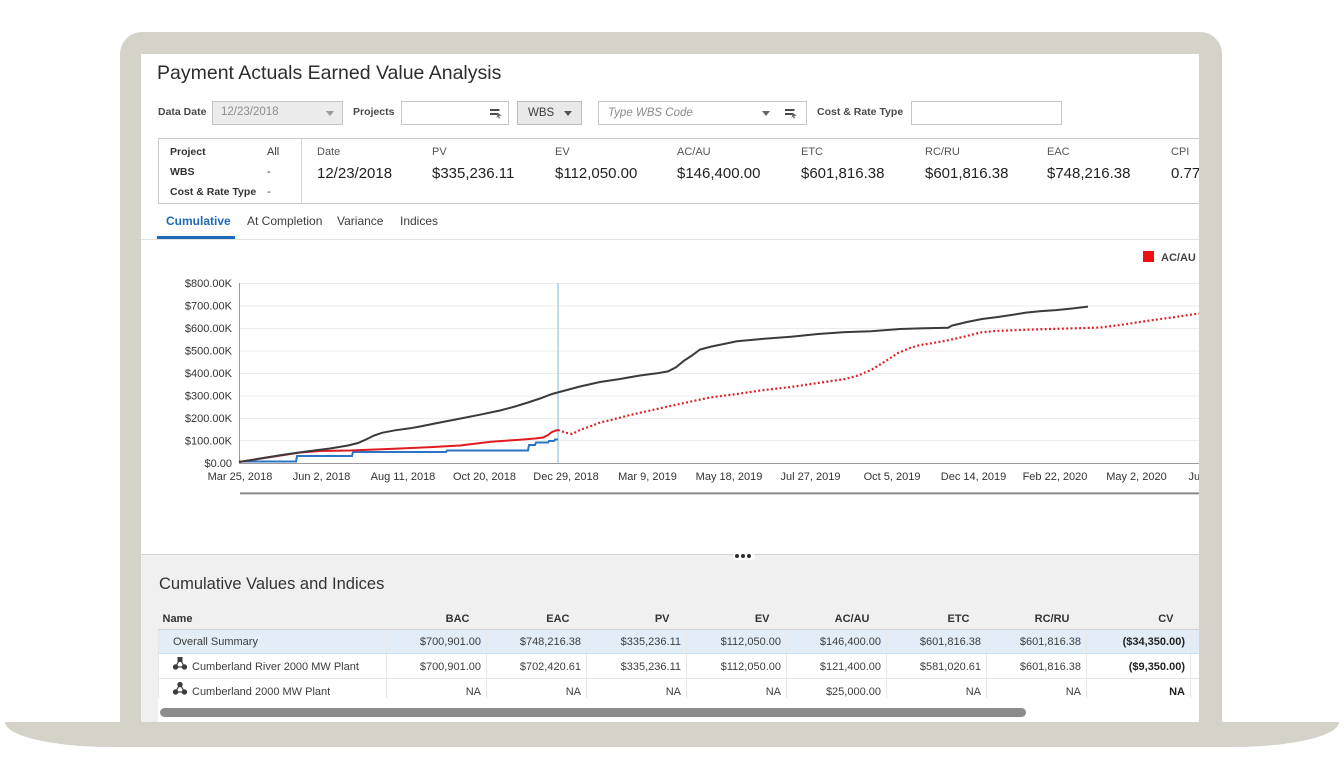 The width and height of the screenshot is (1344, 764). What do you see at coordinates (1136, 477) in the screenshot?
I see `svg-text: May 2, 2020` at bounding box center [1136, 477].